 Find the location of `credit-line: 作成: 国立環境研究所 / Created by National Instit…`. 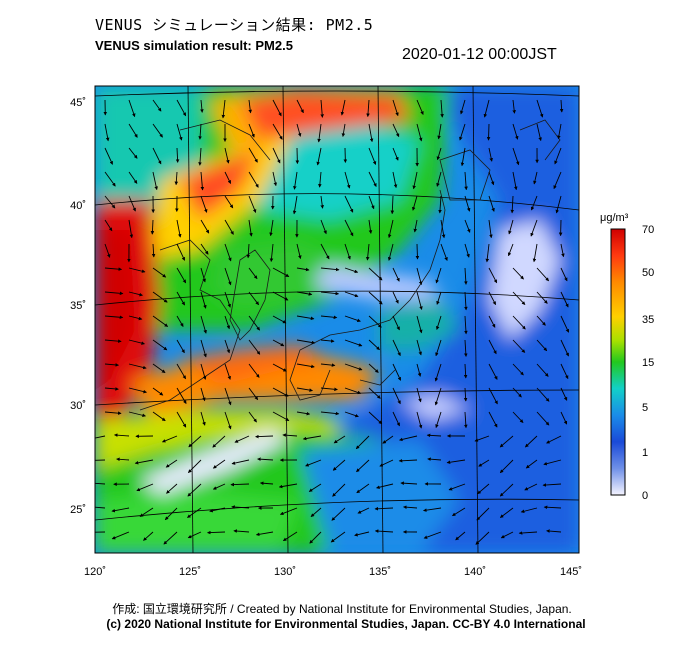

credit-line: 作成: 国立環境研究所 / Created by National Instit… is located at coordinates (342, 609).